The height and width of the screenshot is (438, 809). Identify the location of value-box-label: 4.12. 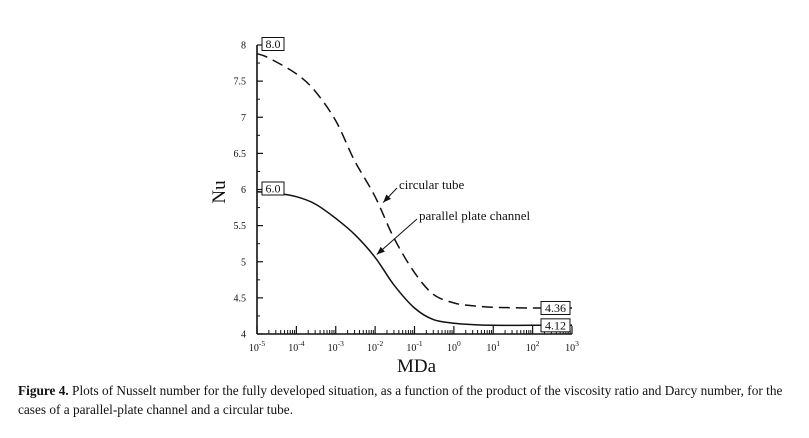
(555, 325).